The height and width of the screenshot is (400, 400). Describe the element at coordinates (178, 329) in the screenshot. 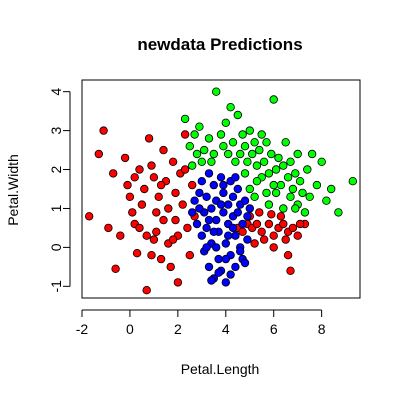

I see `x-tick-label: 2` at that location.